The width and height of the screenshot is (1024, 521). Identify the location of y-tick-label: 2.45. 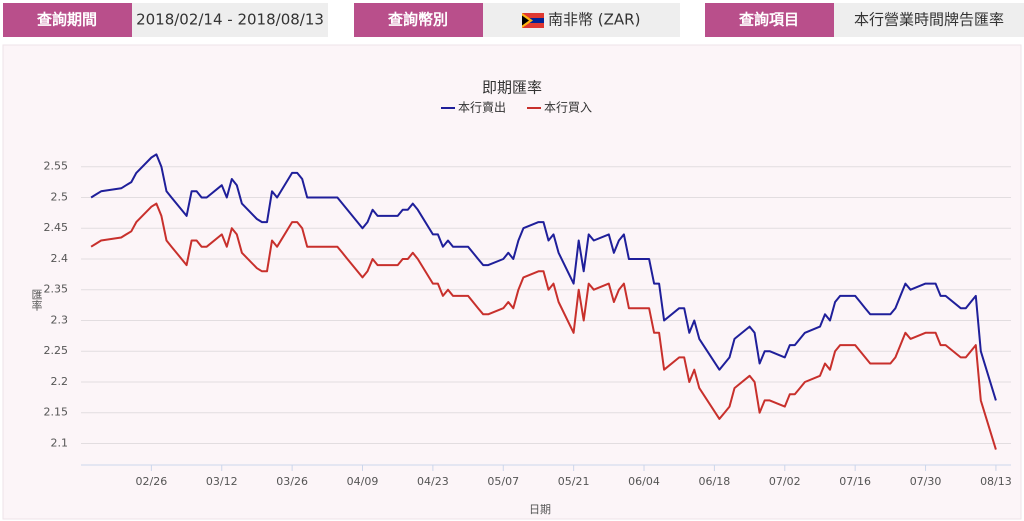
(56, 227).